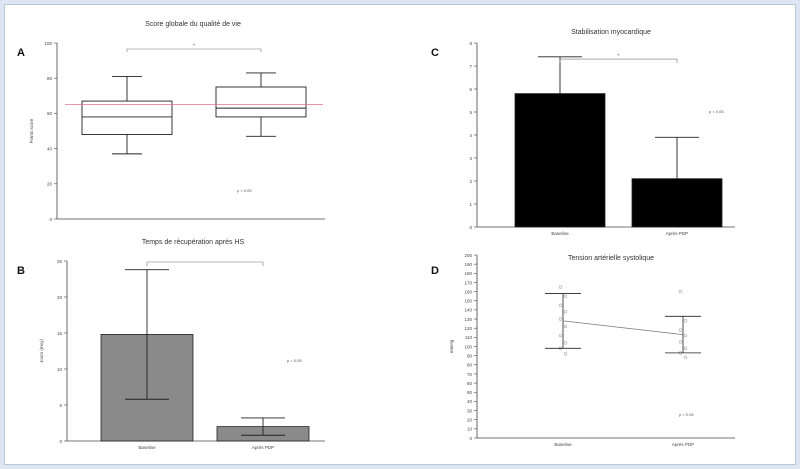 This screenshot has height=469, width=800. What do you see at coordinates (470, 43) in the screenshot?
I see `y-tick-label: 8` at bounding box center [470, 43].